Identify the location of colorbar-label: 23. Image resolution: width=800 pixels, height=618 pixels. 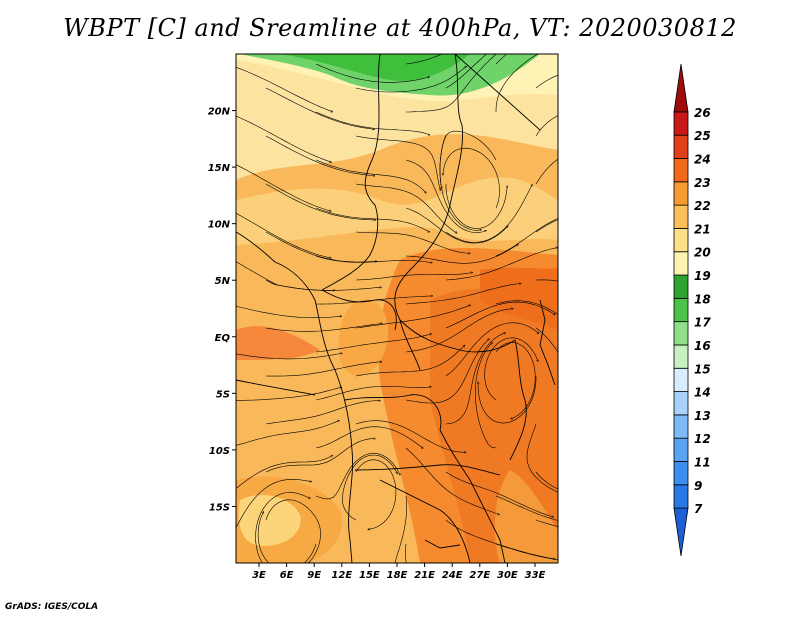
(702, 183).